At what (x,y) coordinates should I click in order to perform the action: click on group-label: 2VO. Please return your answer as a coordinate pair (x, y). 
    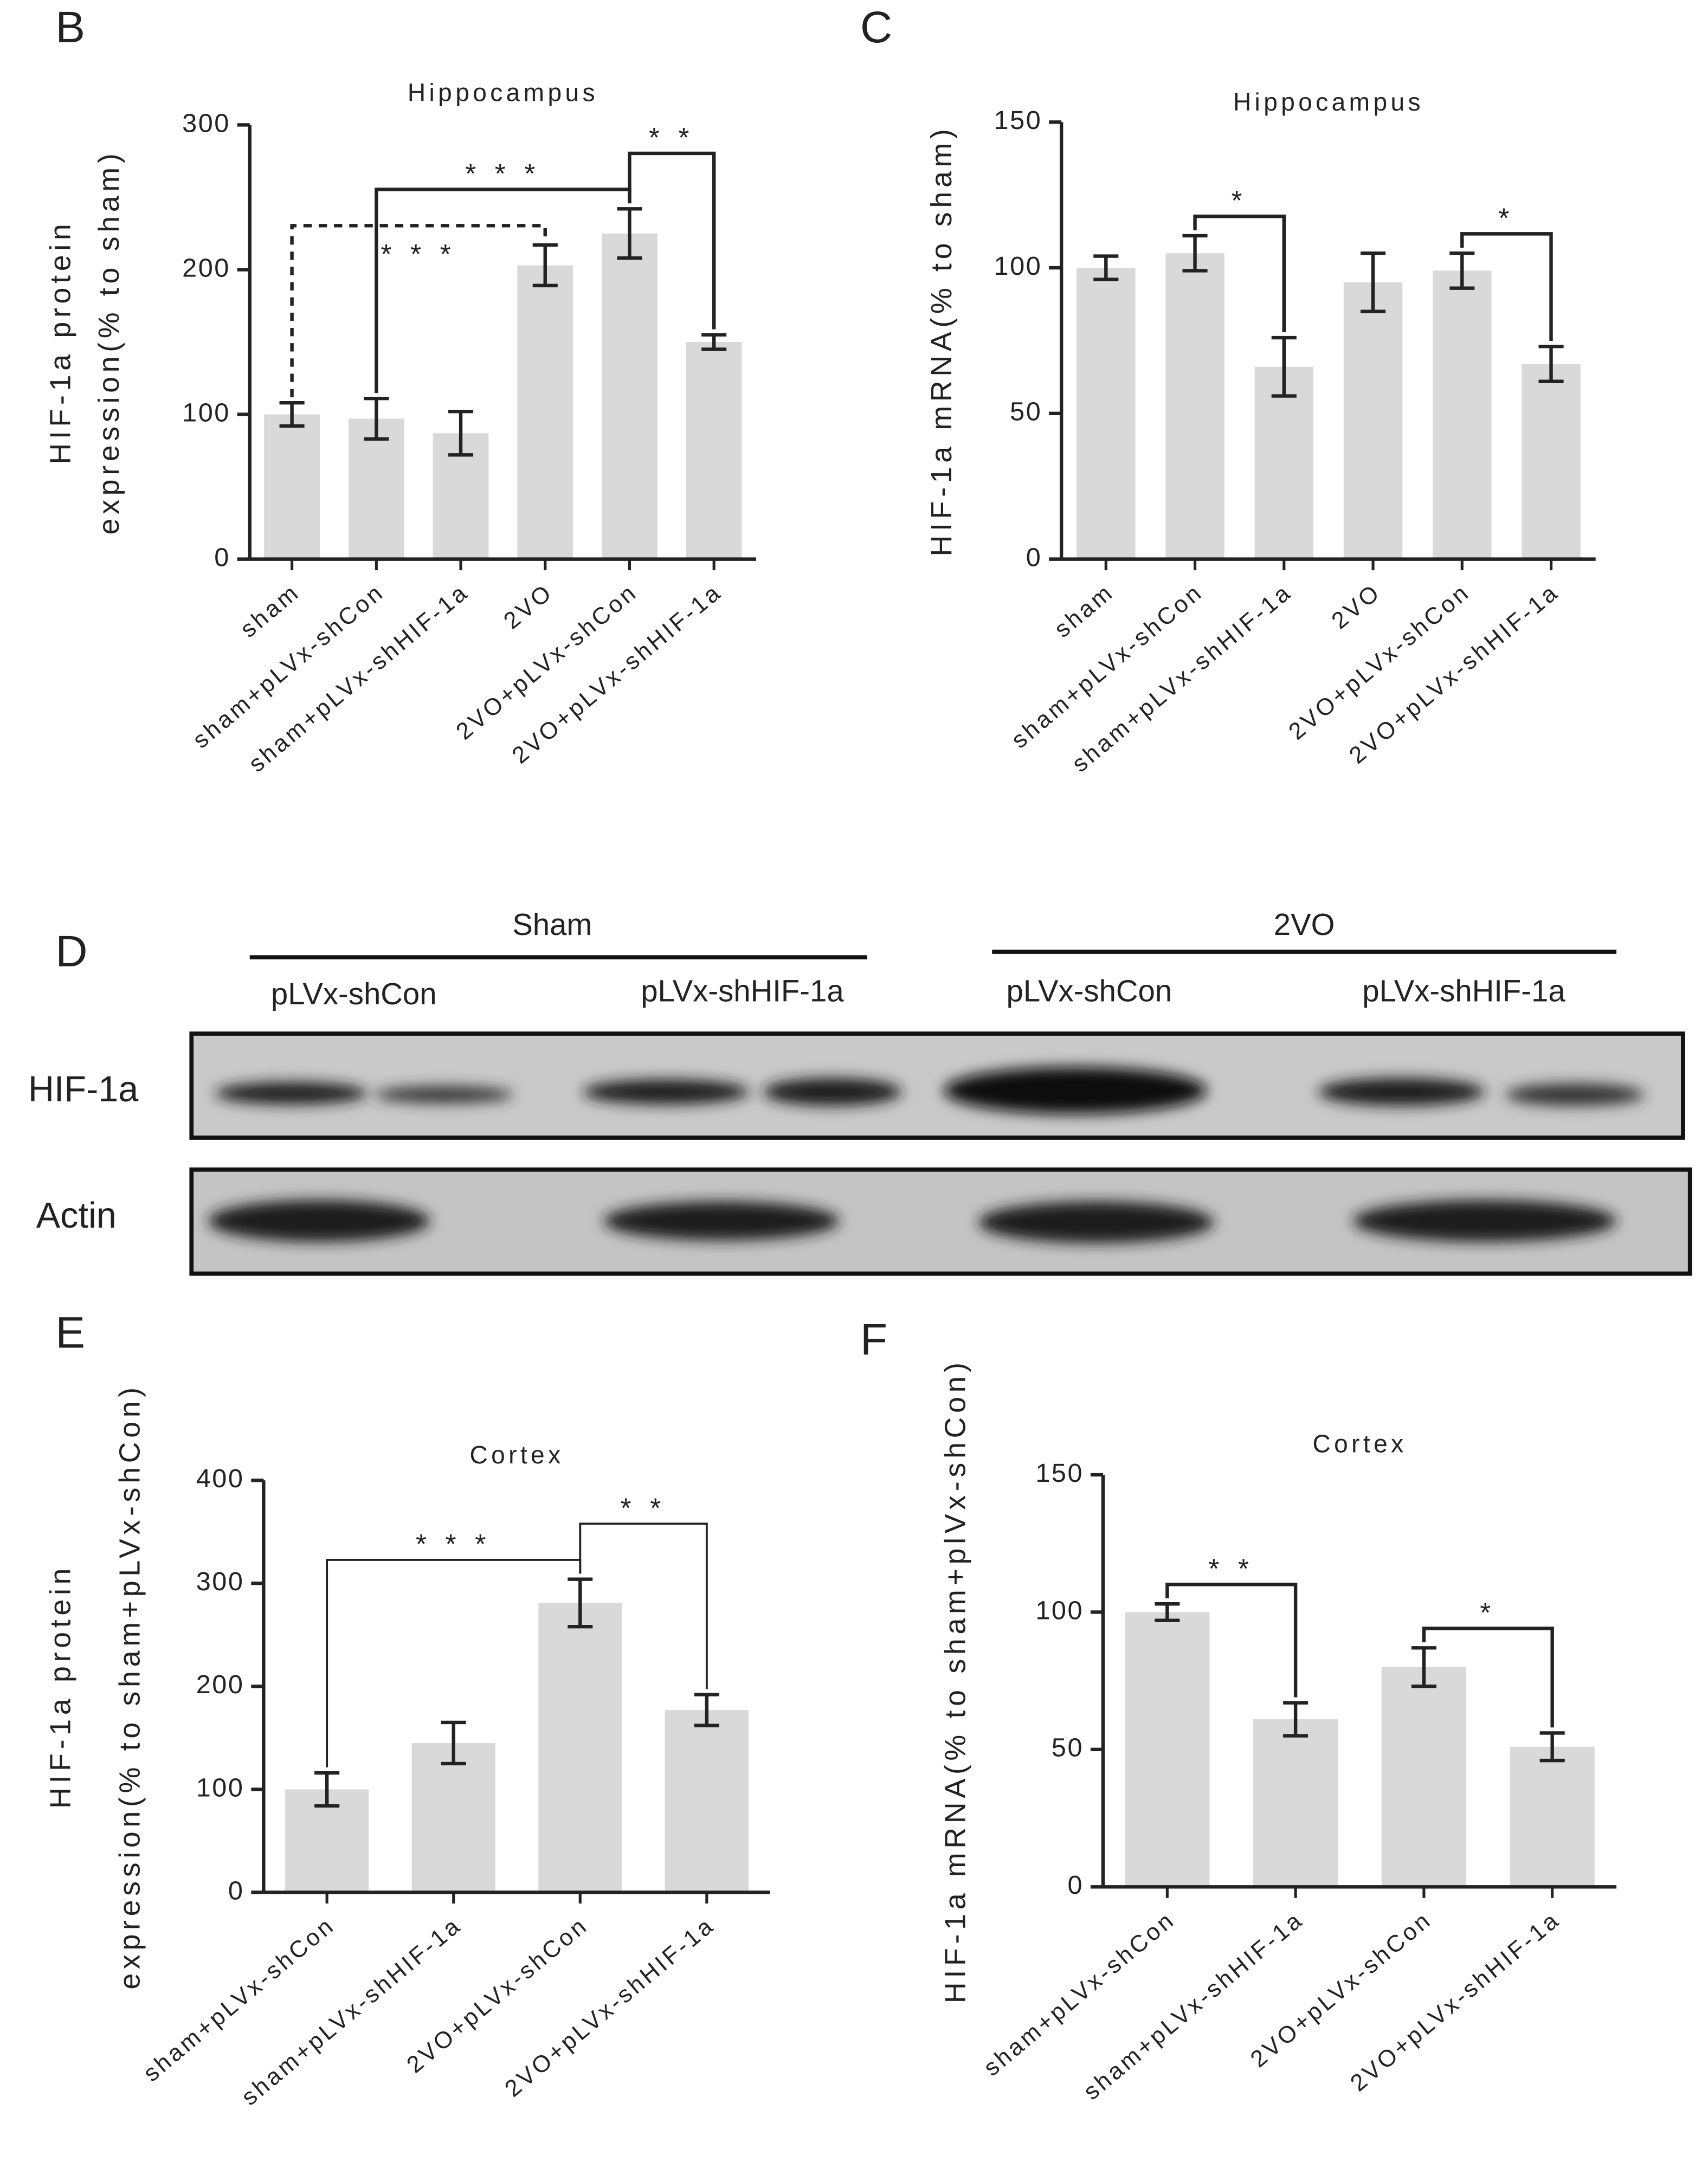
    Looking at the image, I should click on (1304, 924).